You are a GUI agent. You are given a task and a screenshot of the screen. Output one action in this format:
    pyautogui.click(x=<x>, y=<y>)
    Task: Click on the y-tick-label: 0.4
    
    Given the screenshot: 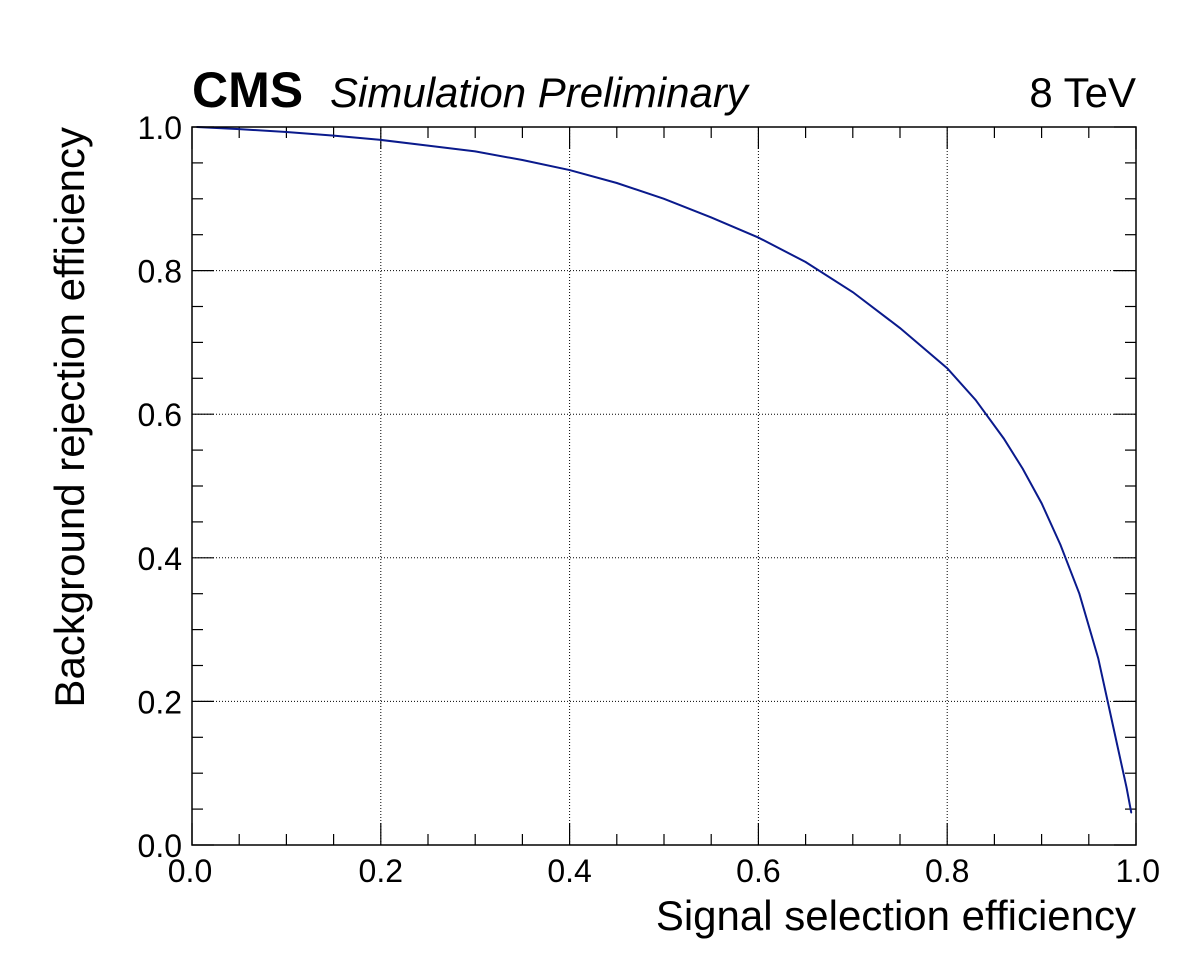 What is the action you would take?
    pyautogui.click(x=160, y=559)
    